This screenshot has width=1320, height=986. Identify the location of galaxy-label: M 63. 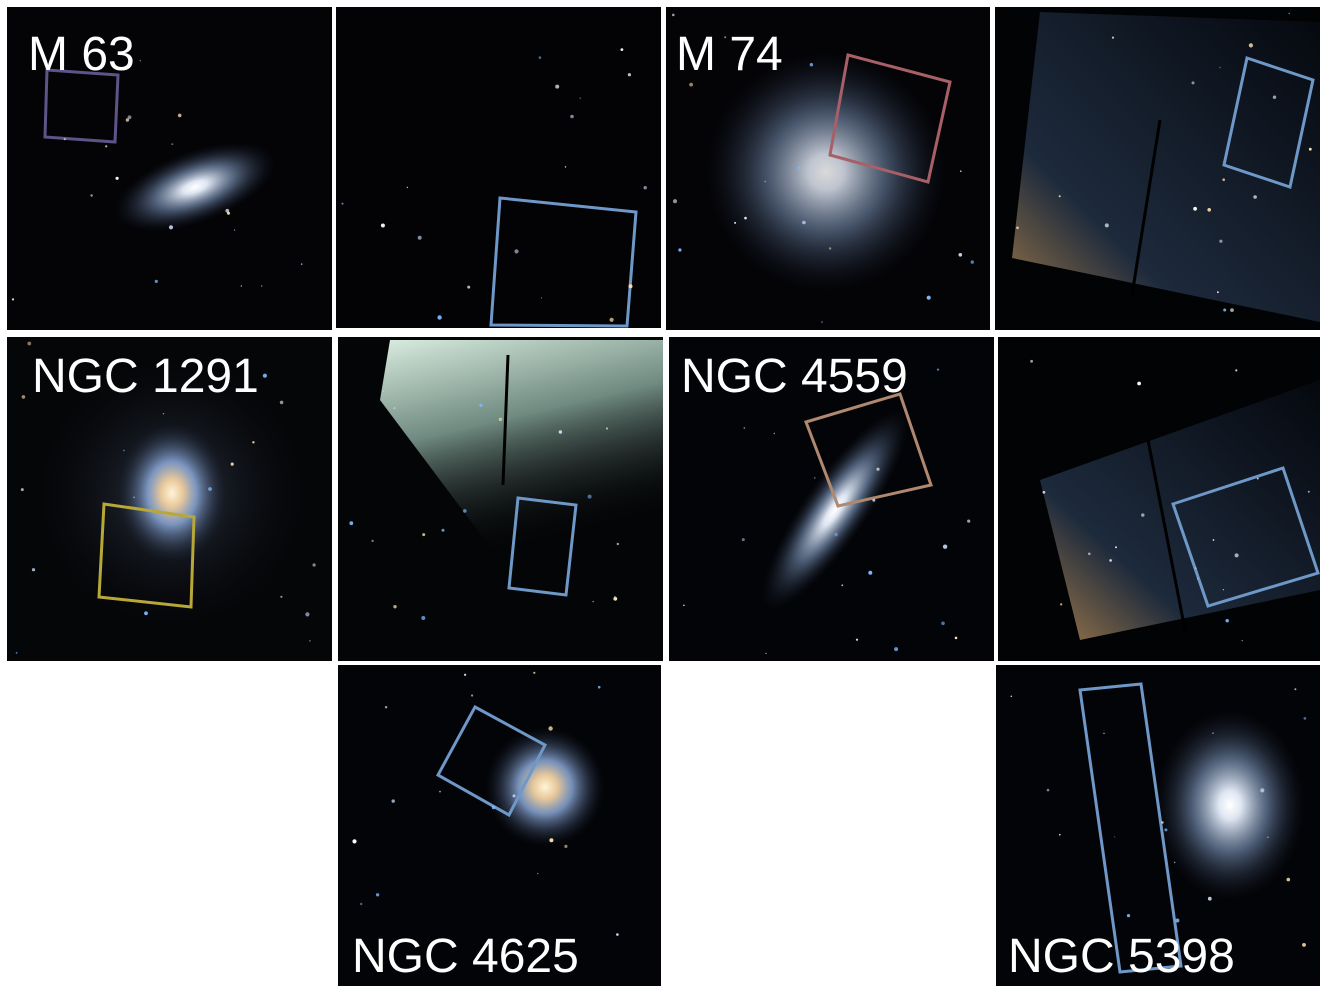
(81, 54).